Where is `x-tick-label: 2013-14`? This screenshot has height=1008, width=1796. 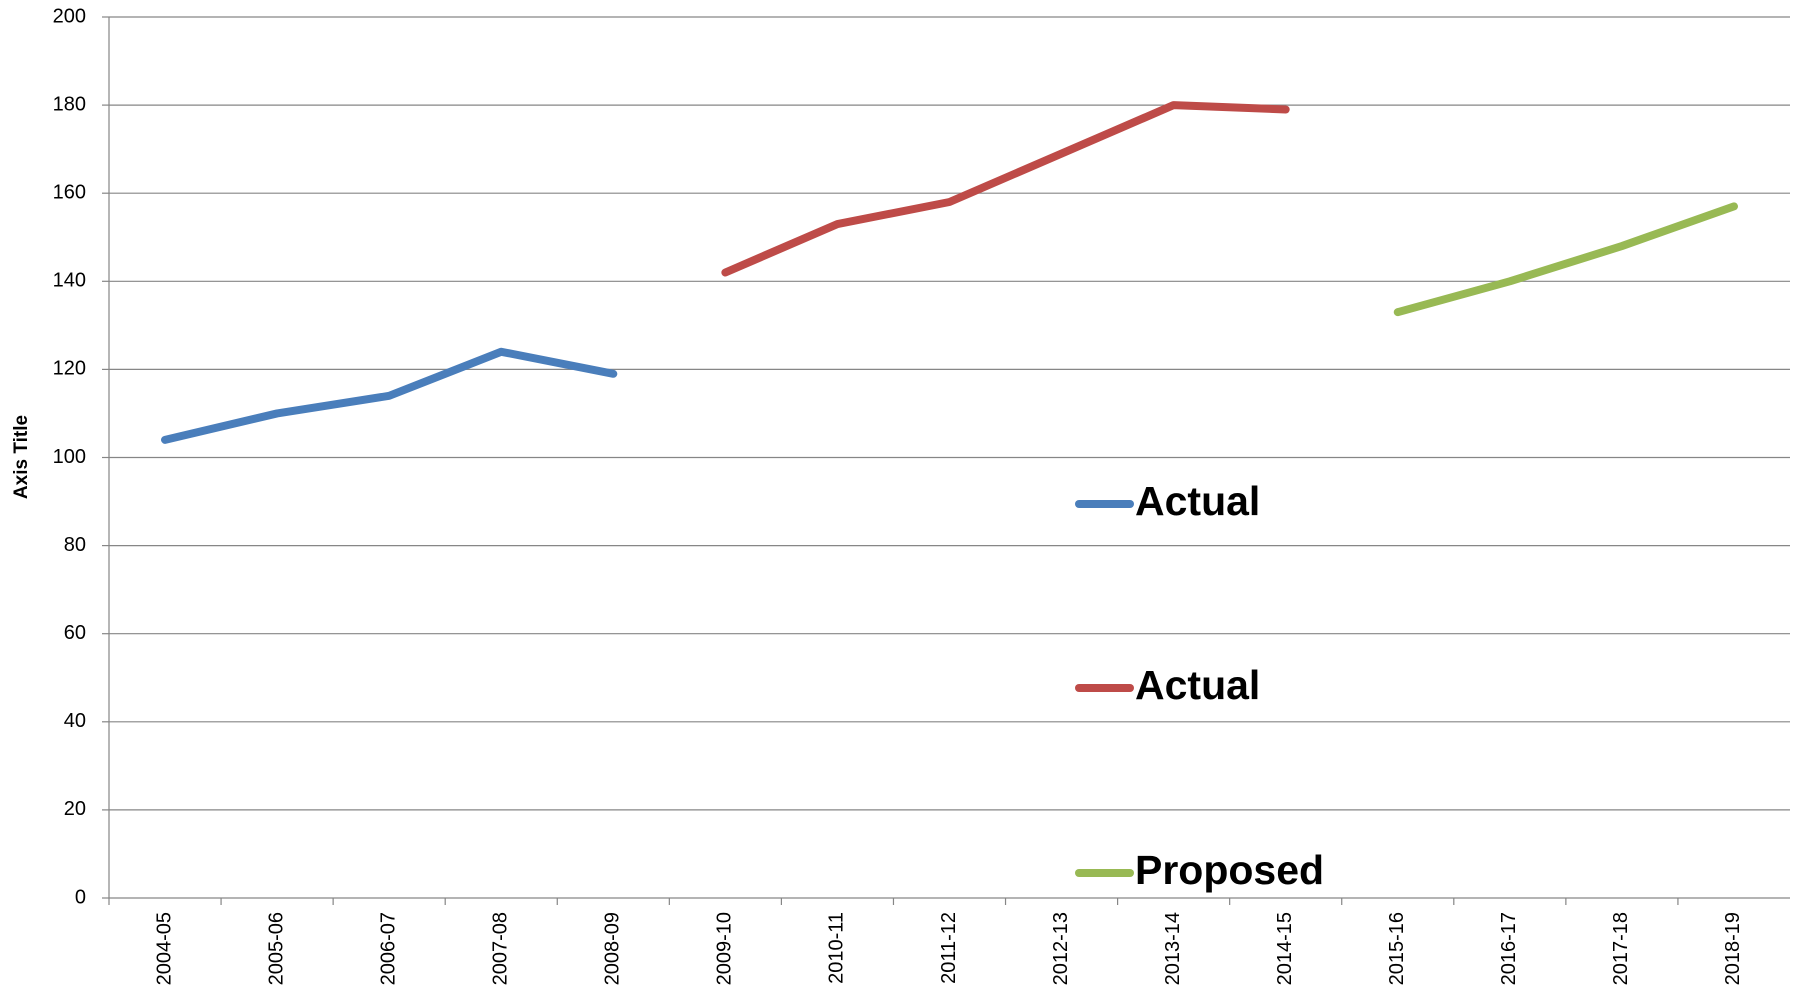
x-tick-label: 2013-14 is located at coordinates (1173, 948).